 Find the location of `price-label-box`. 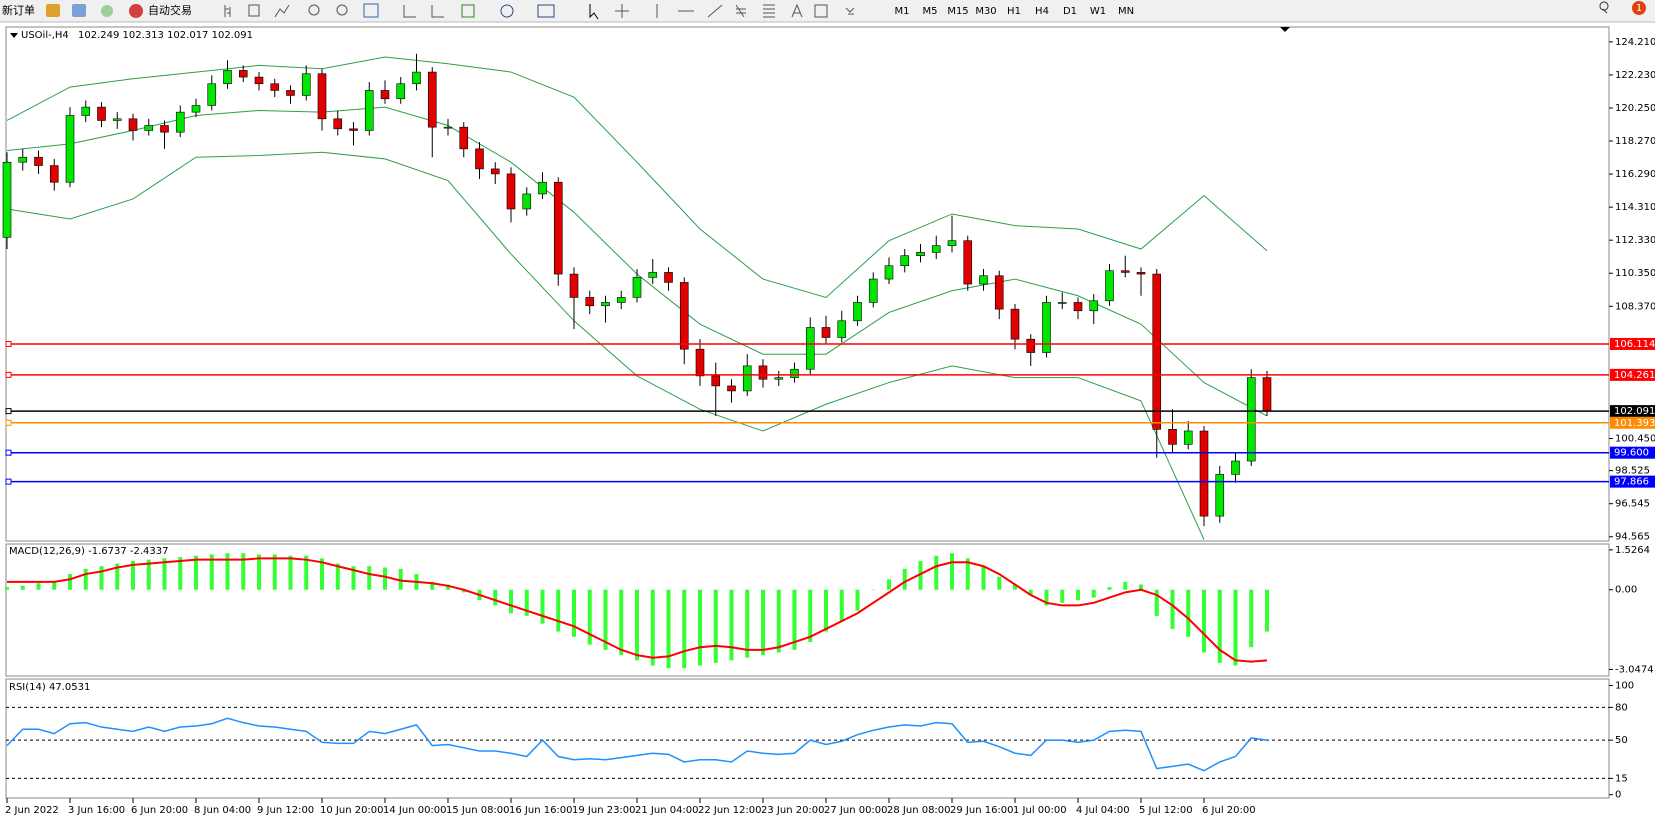

price-label-box is located at coordinates (1632, 343).